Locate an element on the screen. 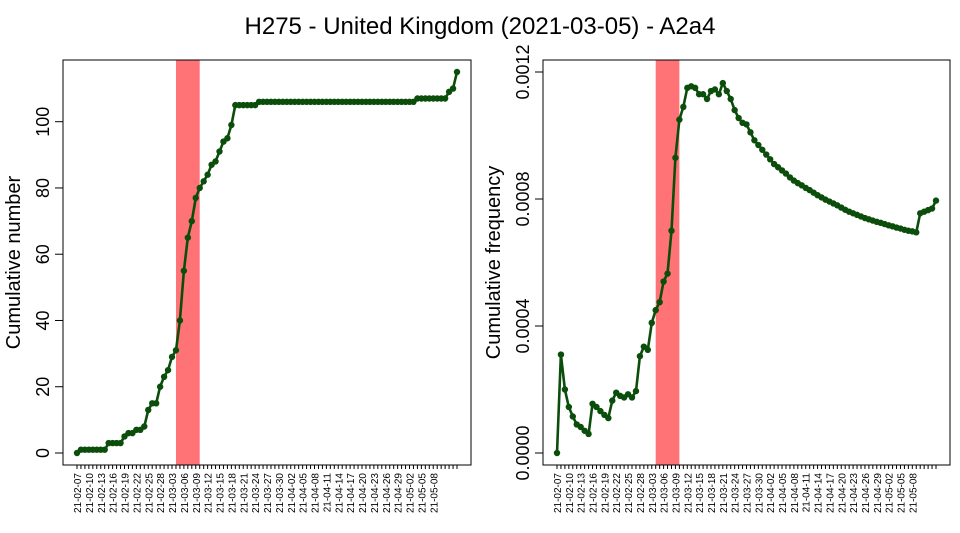 The width and height of the screenshot is (960, 533). y-tick-label: 0.0004 is located at coordinates (523, 325).